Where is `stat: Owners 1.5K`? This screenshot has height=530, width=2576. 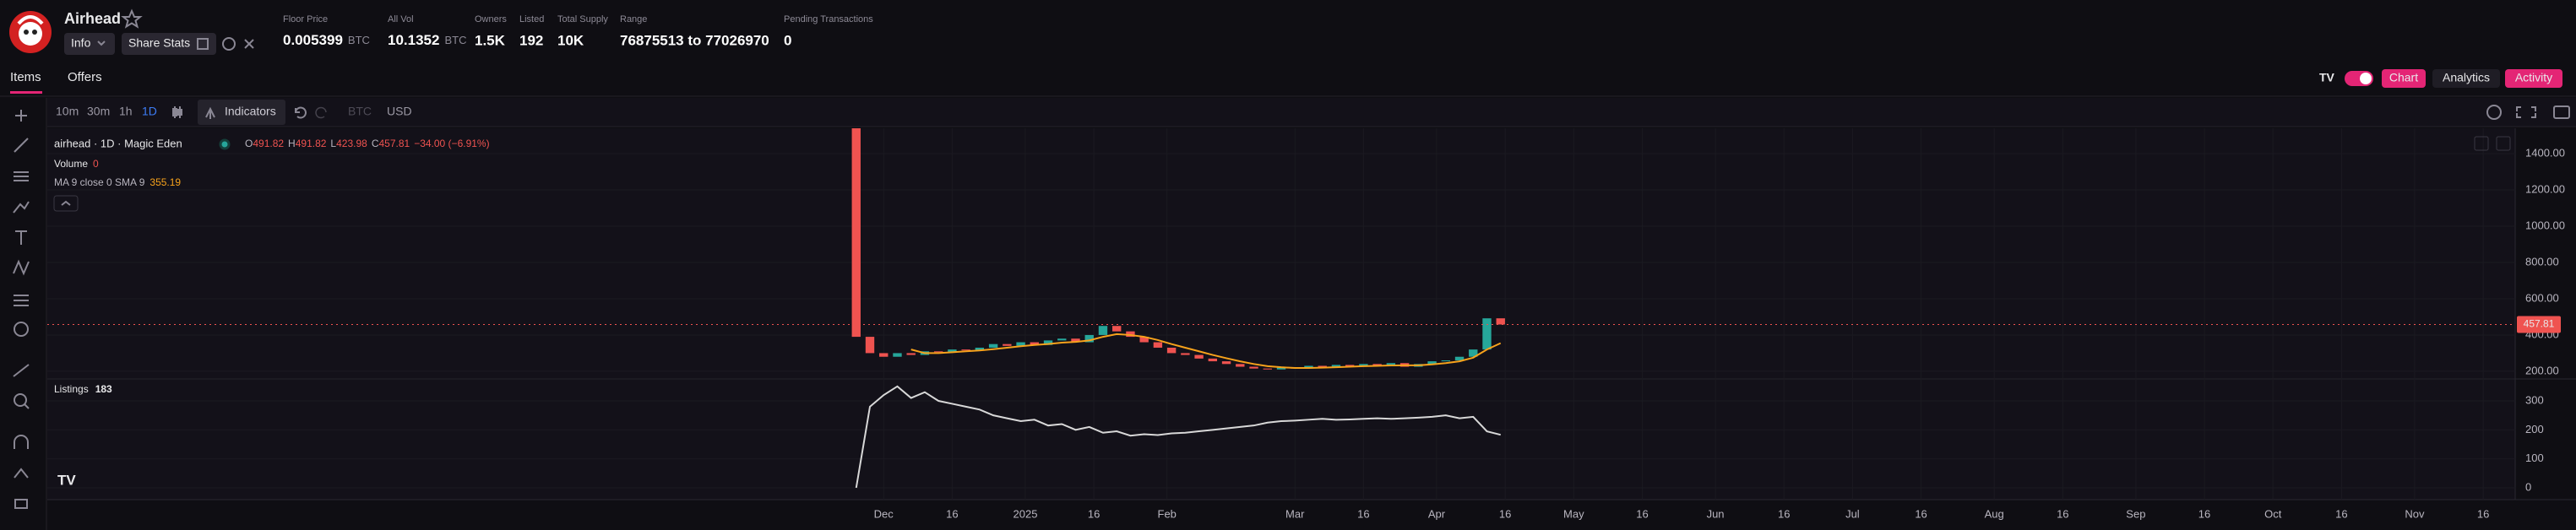
stat: Owners 1.5K is located at coordinates (491, 32).